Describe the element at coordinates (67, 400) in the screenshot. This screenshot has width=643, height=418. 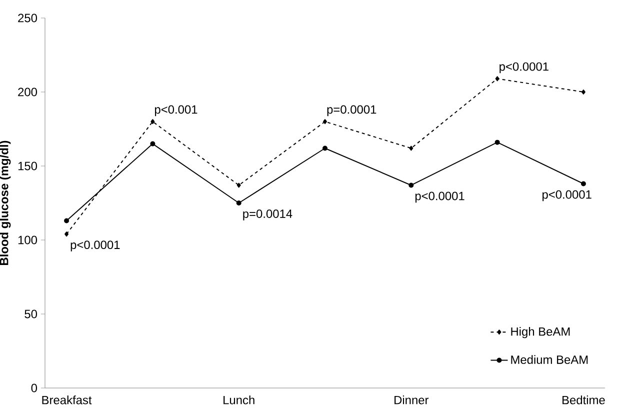
I see `x-tick-label: Breakfast` at that location.